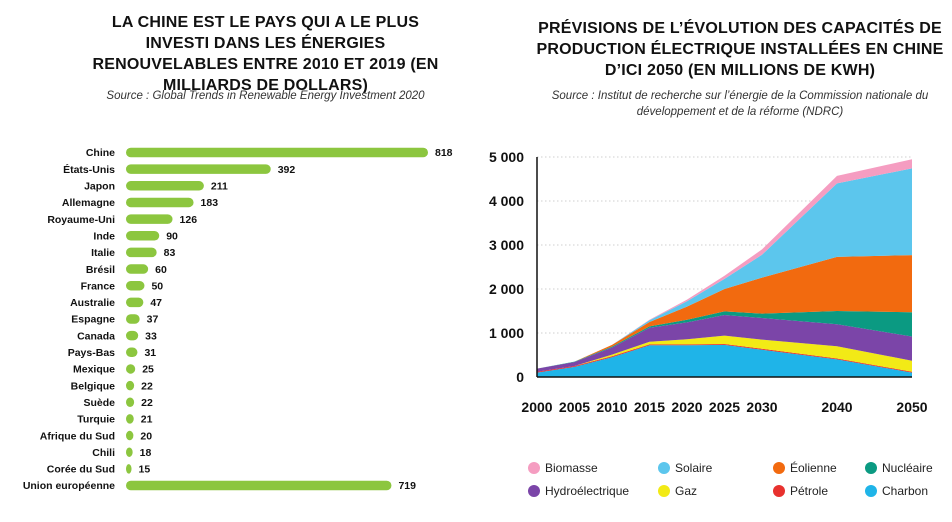  What do you see at coordinates (911, 407) in the screenshot?
I see `x-tick-label: 2050` at bounding box center [911, 407].